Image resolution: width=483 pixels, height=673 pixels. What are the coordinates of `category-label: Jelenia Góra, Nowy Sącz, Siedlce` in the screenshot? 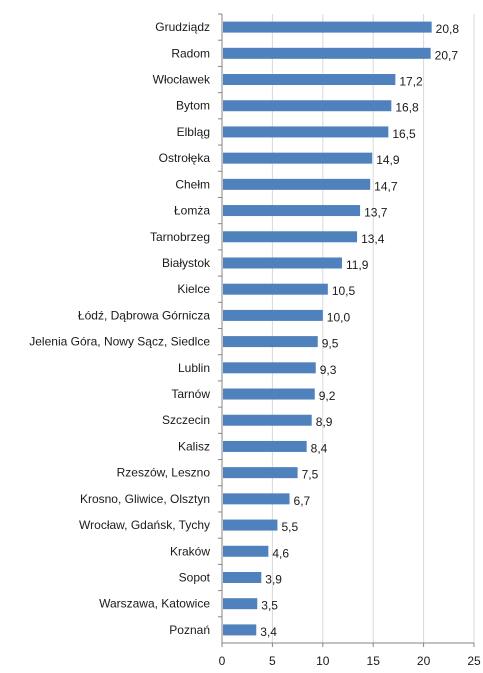 It's located at (119, 342).